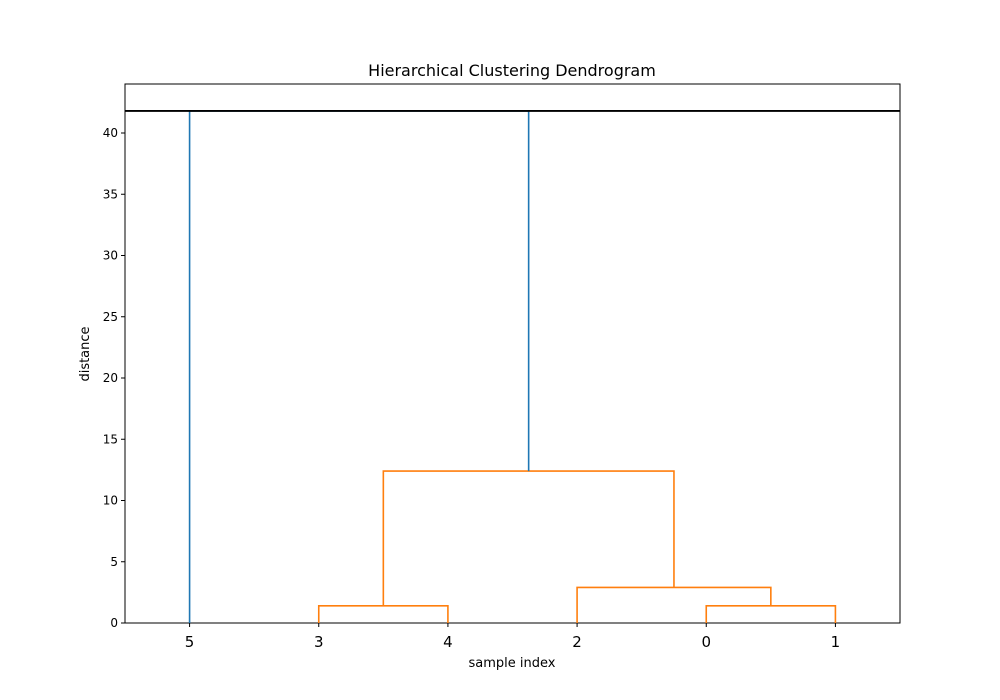  I want to click on x-tick-label: 4, so click(448, 642).